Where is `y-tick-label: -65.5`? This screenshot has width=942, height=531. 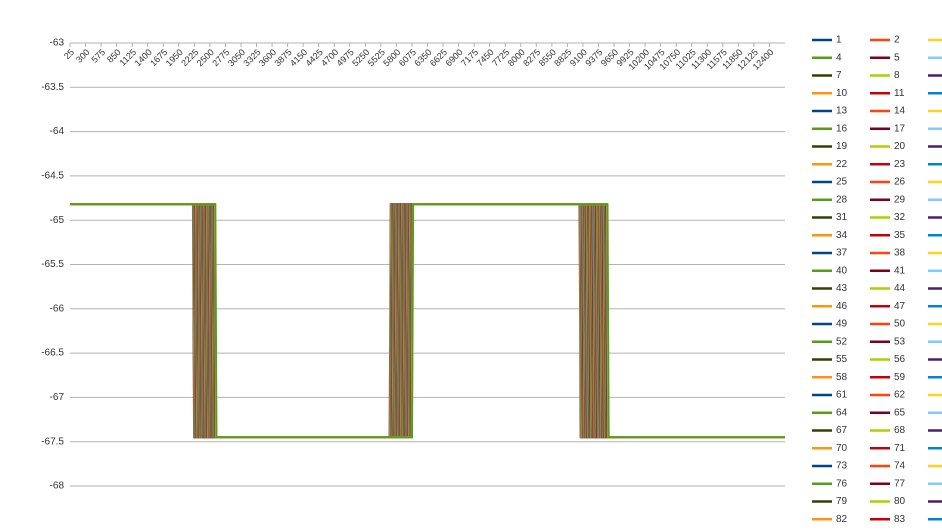 y-tick-label: -65.5 is located at coordinates (52, 264).